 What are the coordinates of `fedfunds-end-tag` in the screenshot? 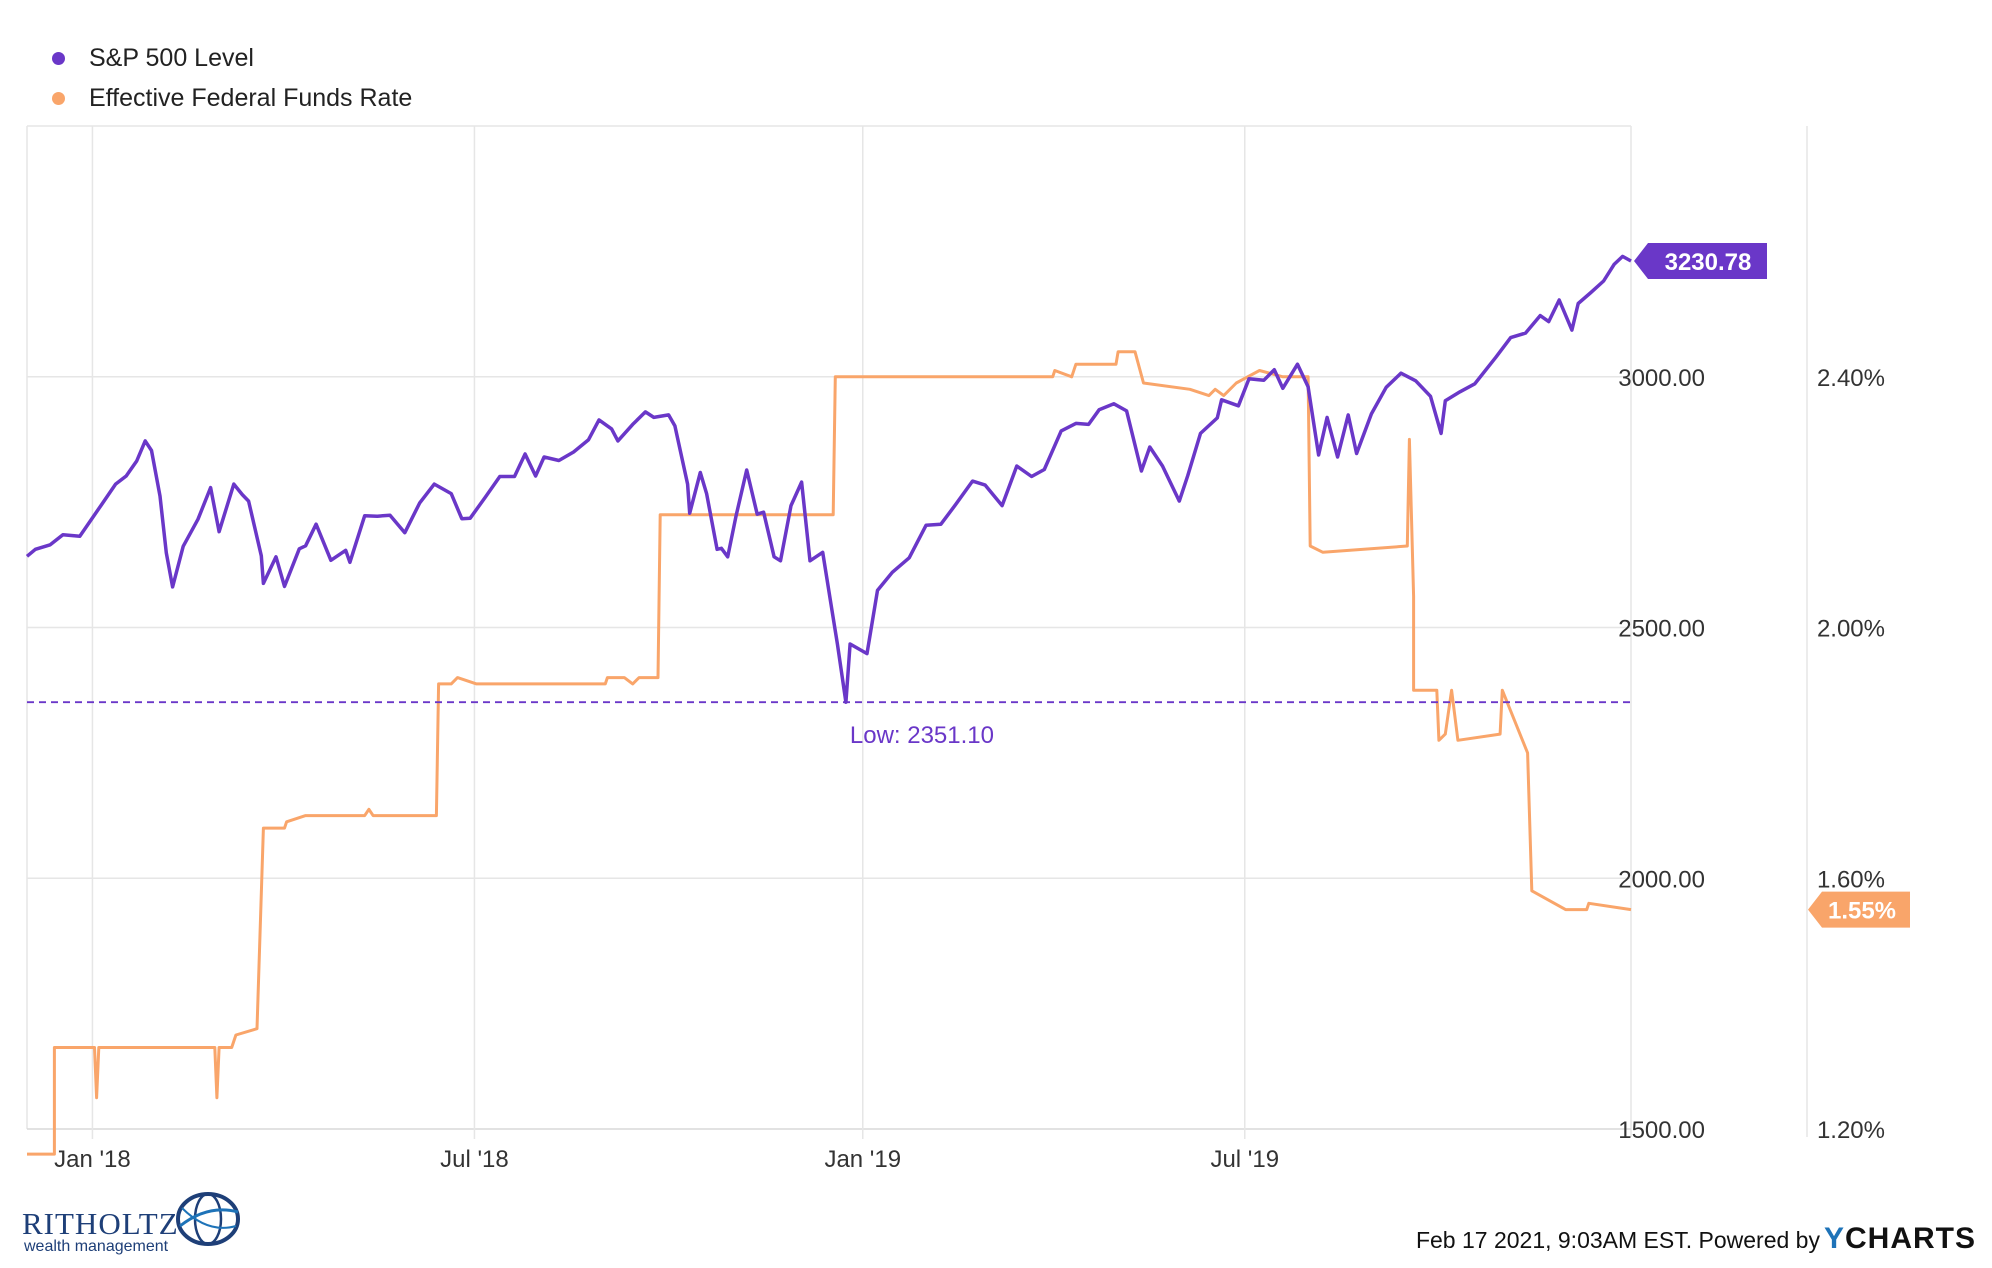 It's located at (1859, 909).